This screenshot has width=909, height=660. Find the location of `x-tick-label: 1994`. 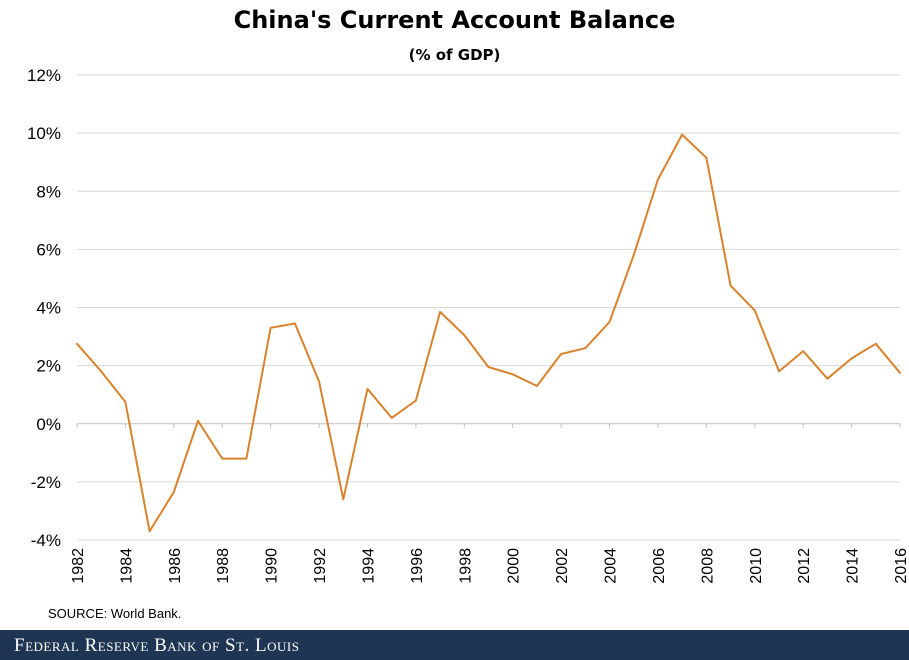

x-tick-label: 1994 is located at coordinates (368, 566).